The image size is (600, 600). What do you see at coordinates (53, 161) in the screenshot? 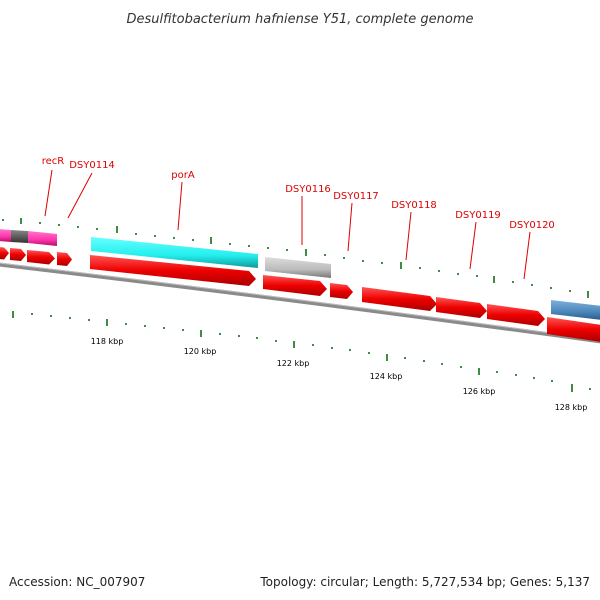
I see `gene-label-recr: recR` at bounding box center [53, 161].